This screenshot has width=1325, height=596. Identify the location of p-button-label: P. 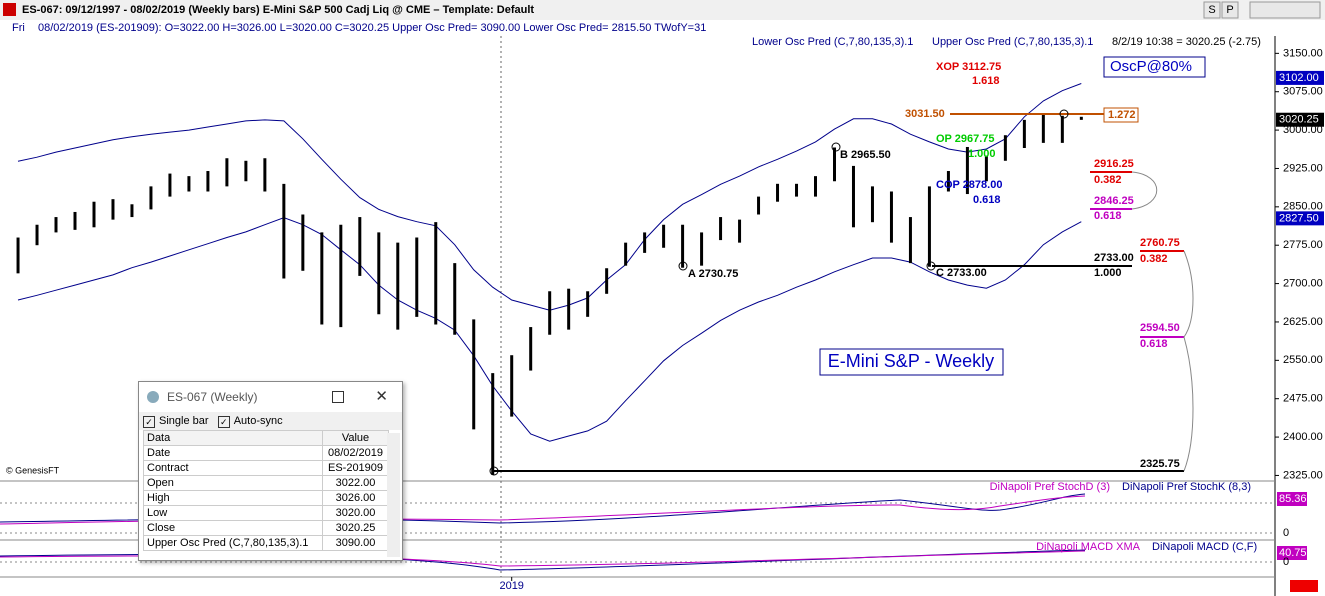
(1229, 10).